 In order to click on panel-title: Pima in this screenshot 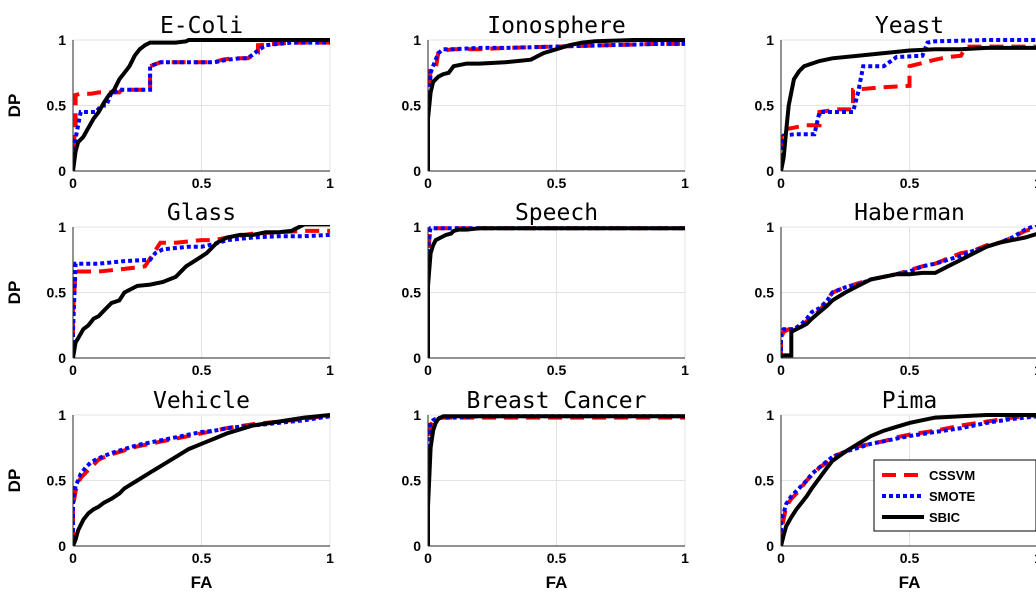, I will do `click(909, 401)`.